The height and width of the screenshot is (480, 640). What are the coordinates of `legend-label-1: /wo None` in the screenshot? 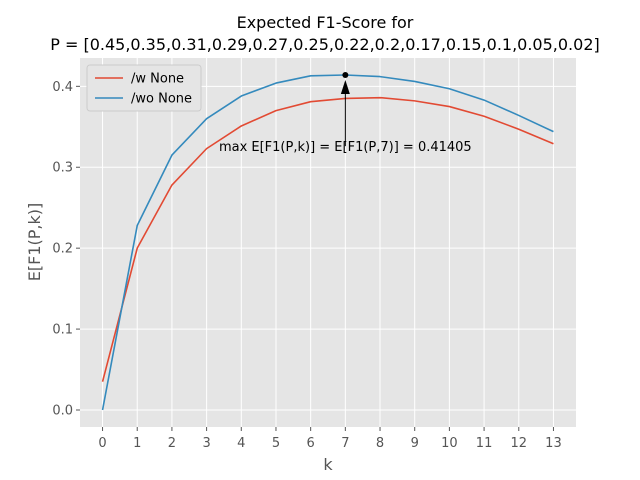 It's located at (161, 99).